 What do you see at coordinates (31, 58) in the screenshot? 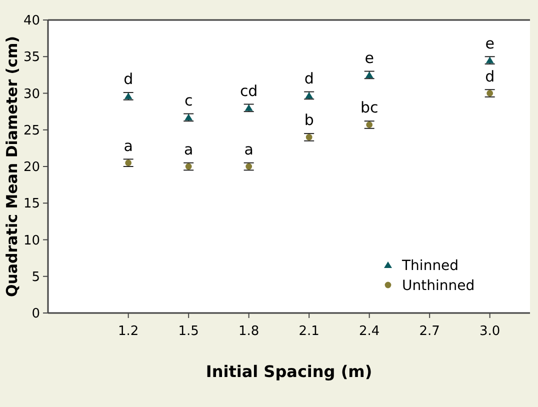
I see `y-tick-label: 35` at bounding box center [31, 58].